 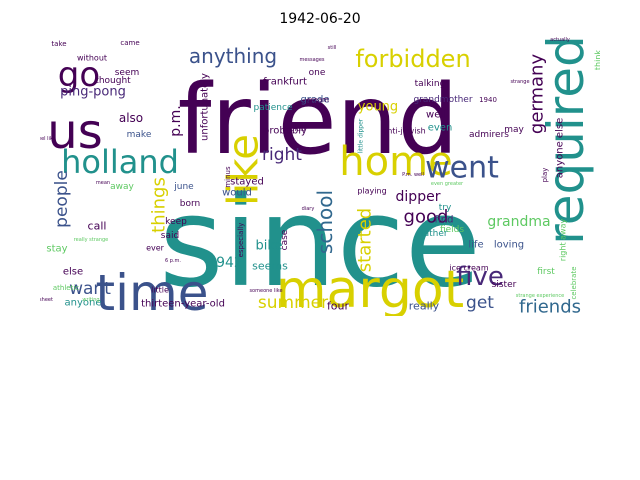 I want to click on cloud-word: admirers, so click(x=489, y=135).